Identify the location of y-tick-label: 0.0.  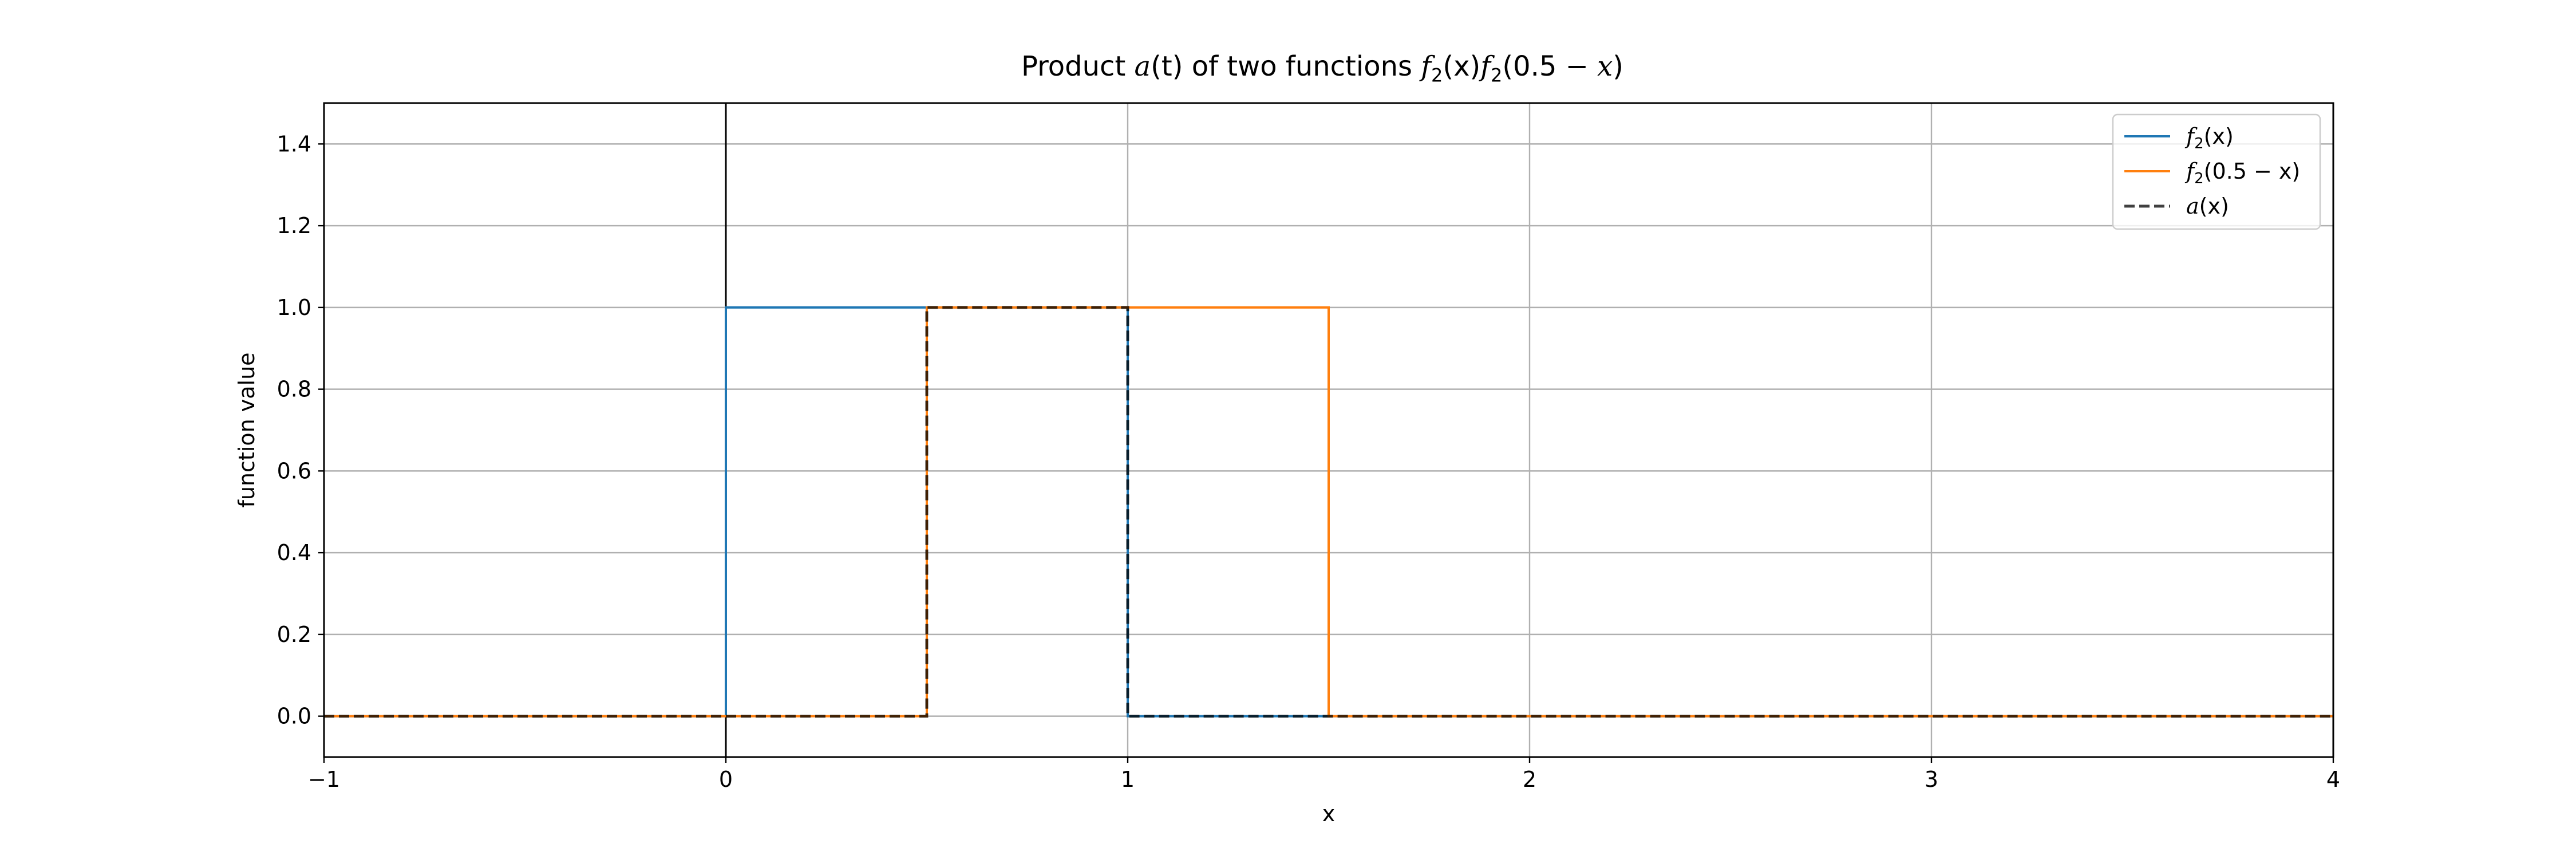
(294, 716).